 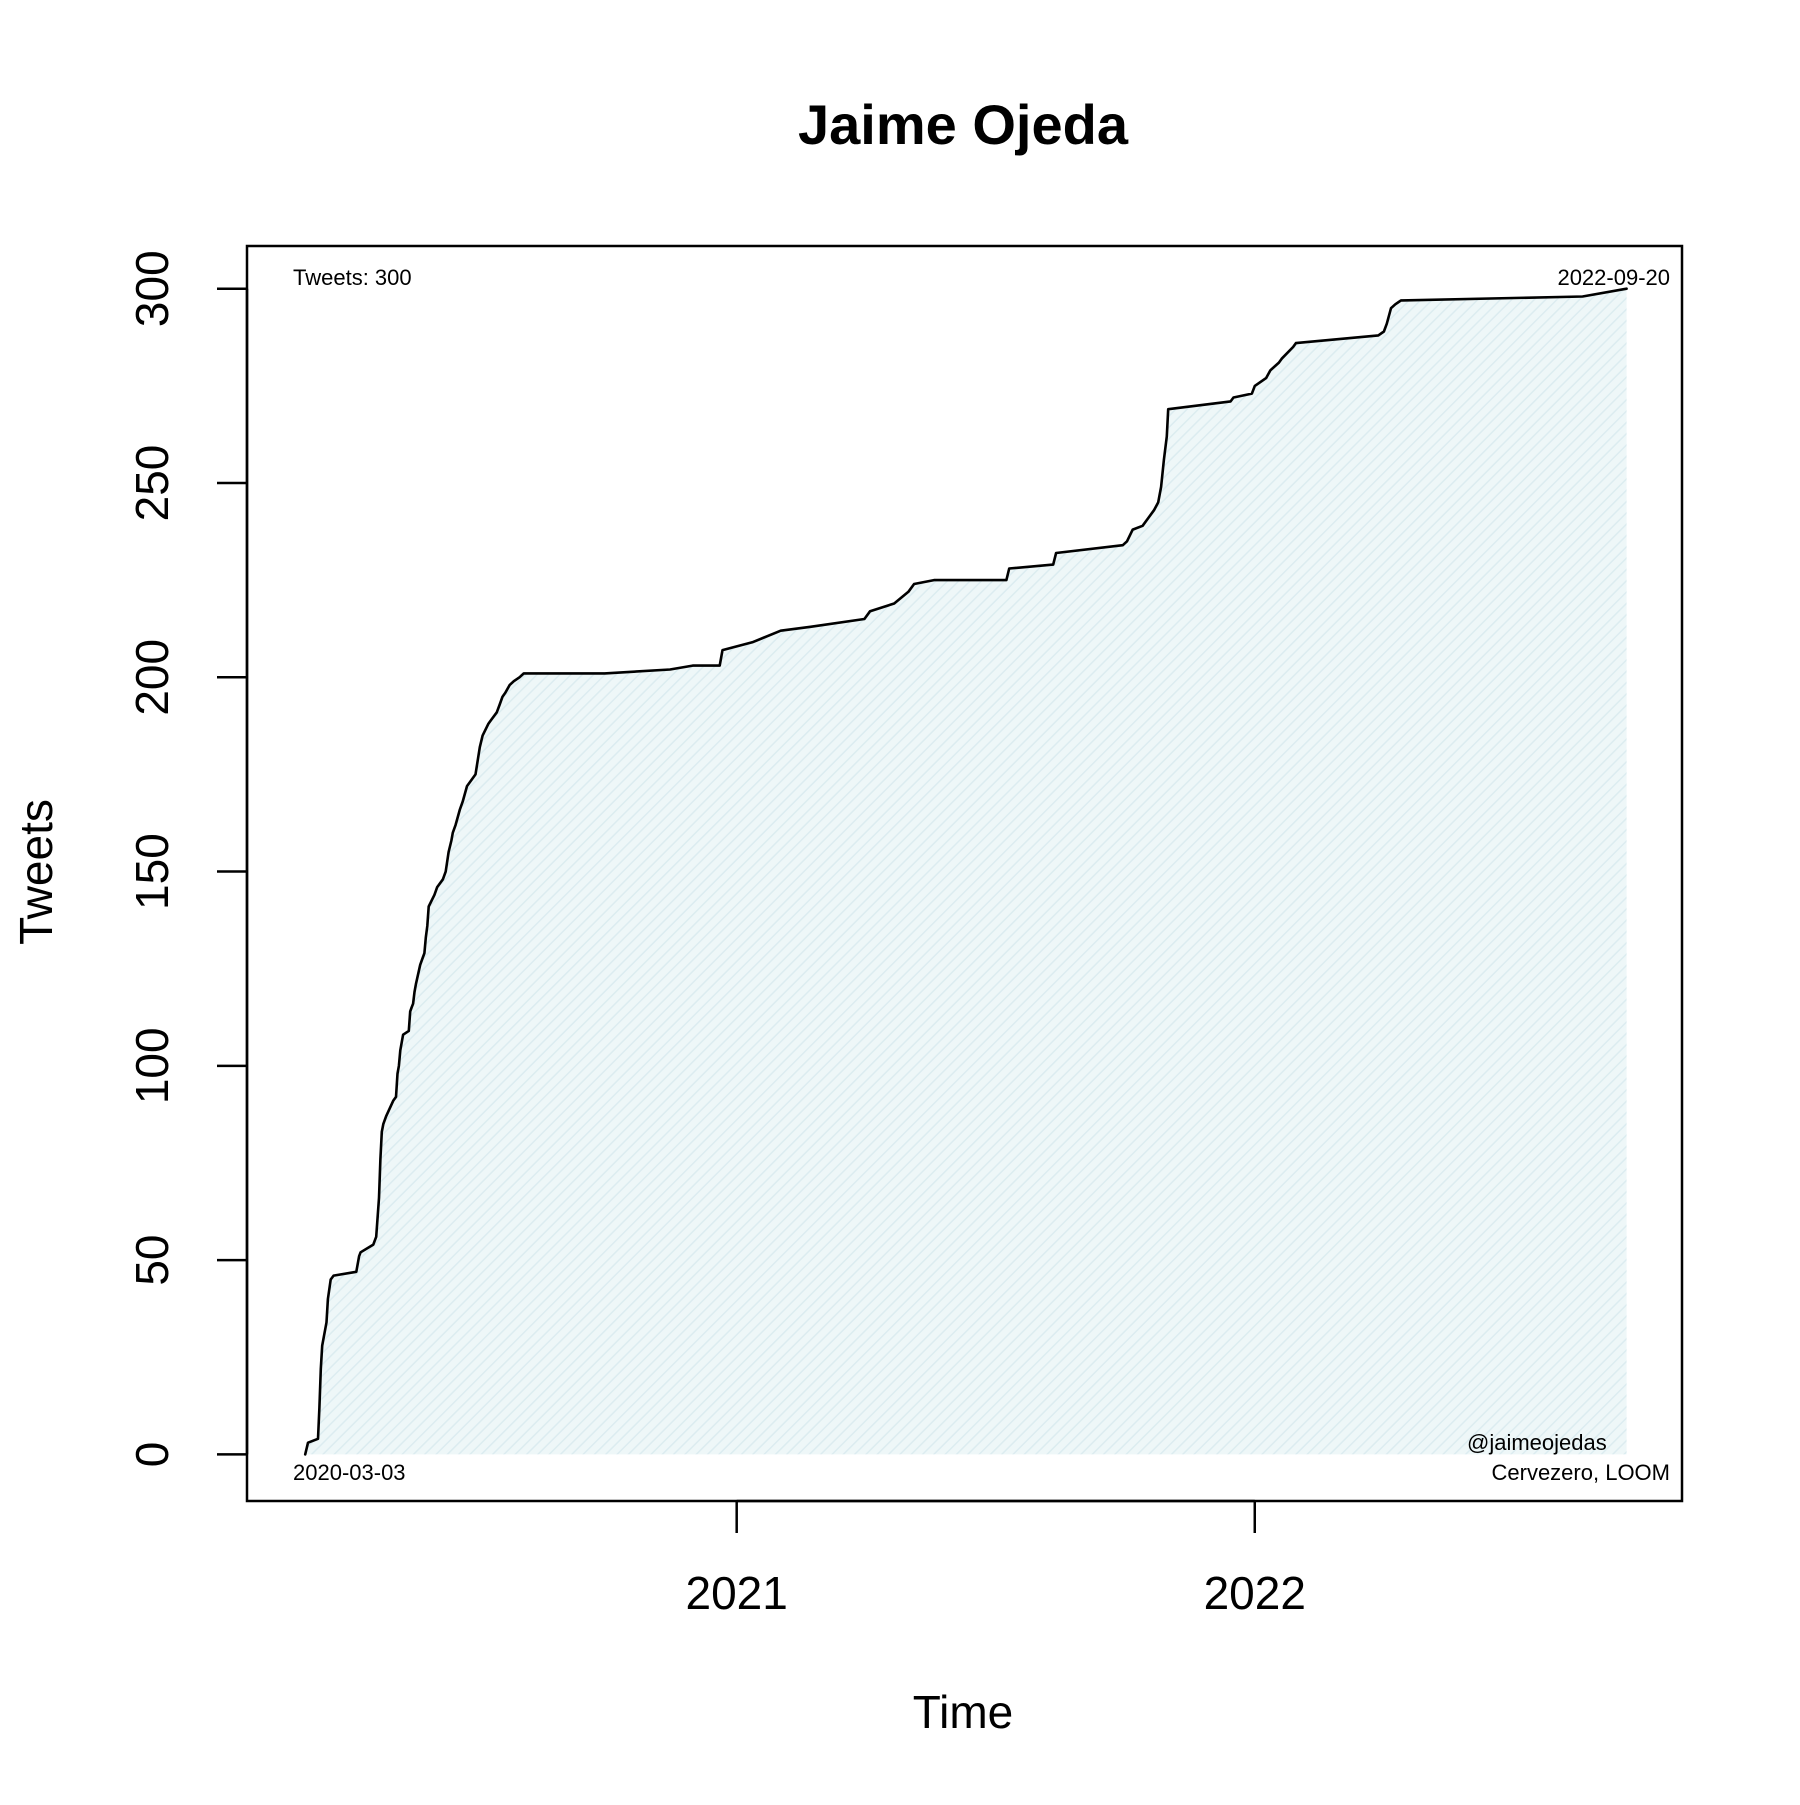 I want to click on y-axis: 0 50 100 150 200 250 300, so click(x=187, y=859).